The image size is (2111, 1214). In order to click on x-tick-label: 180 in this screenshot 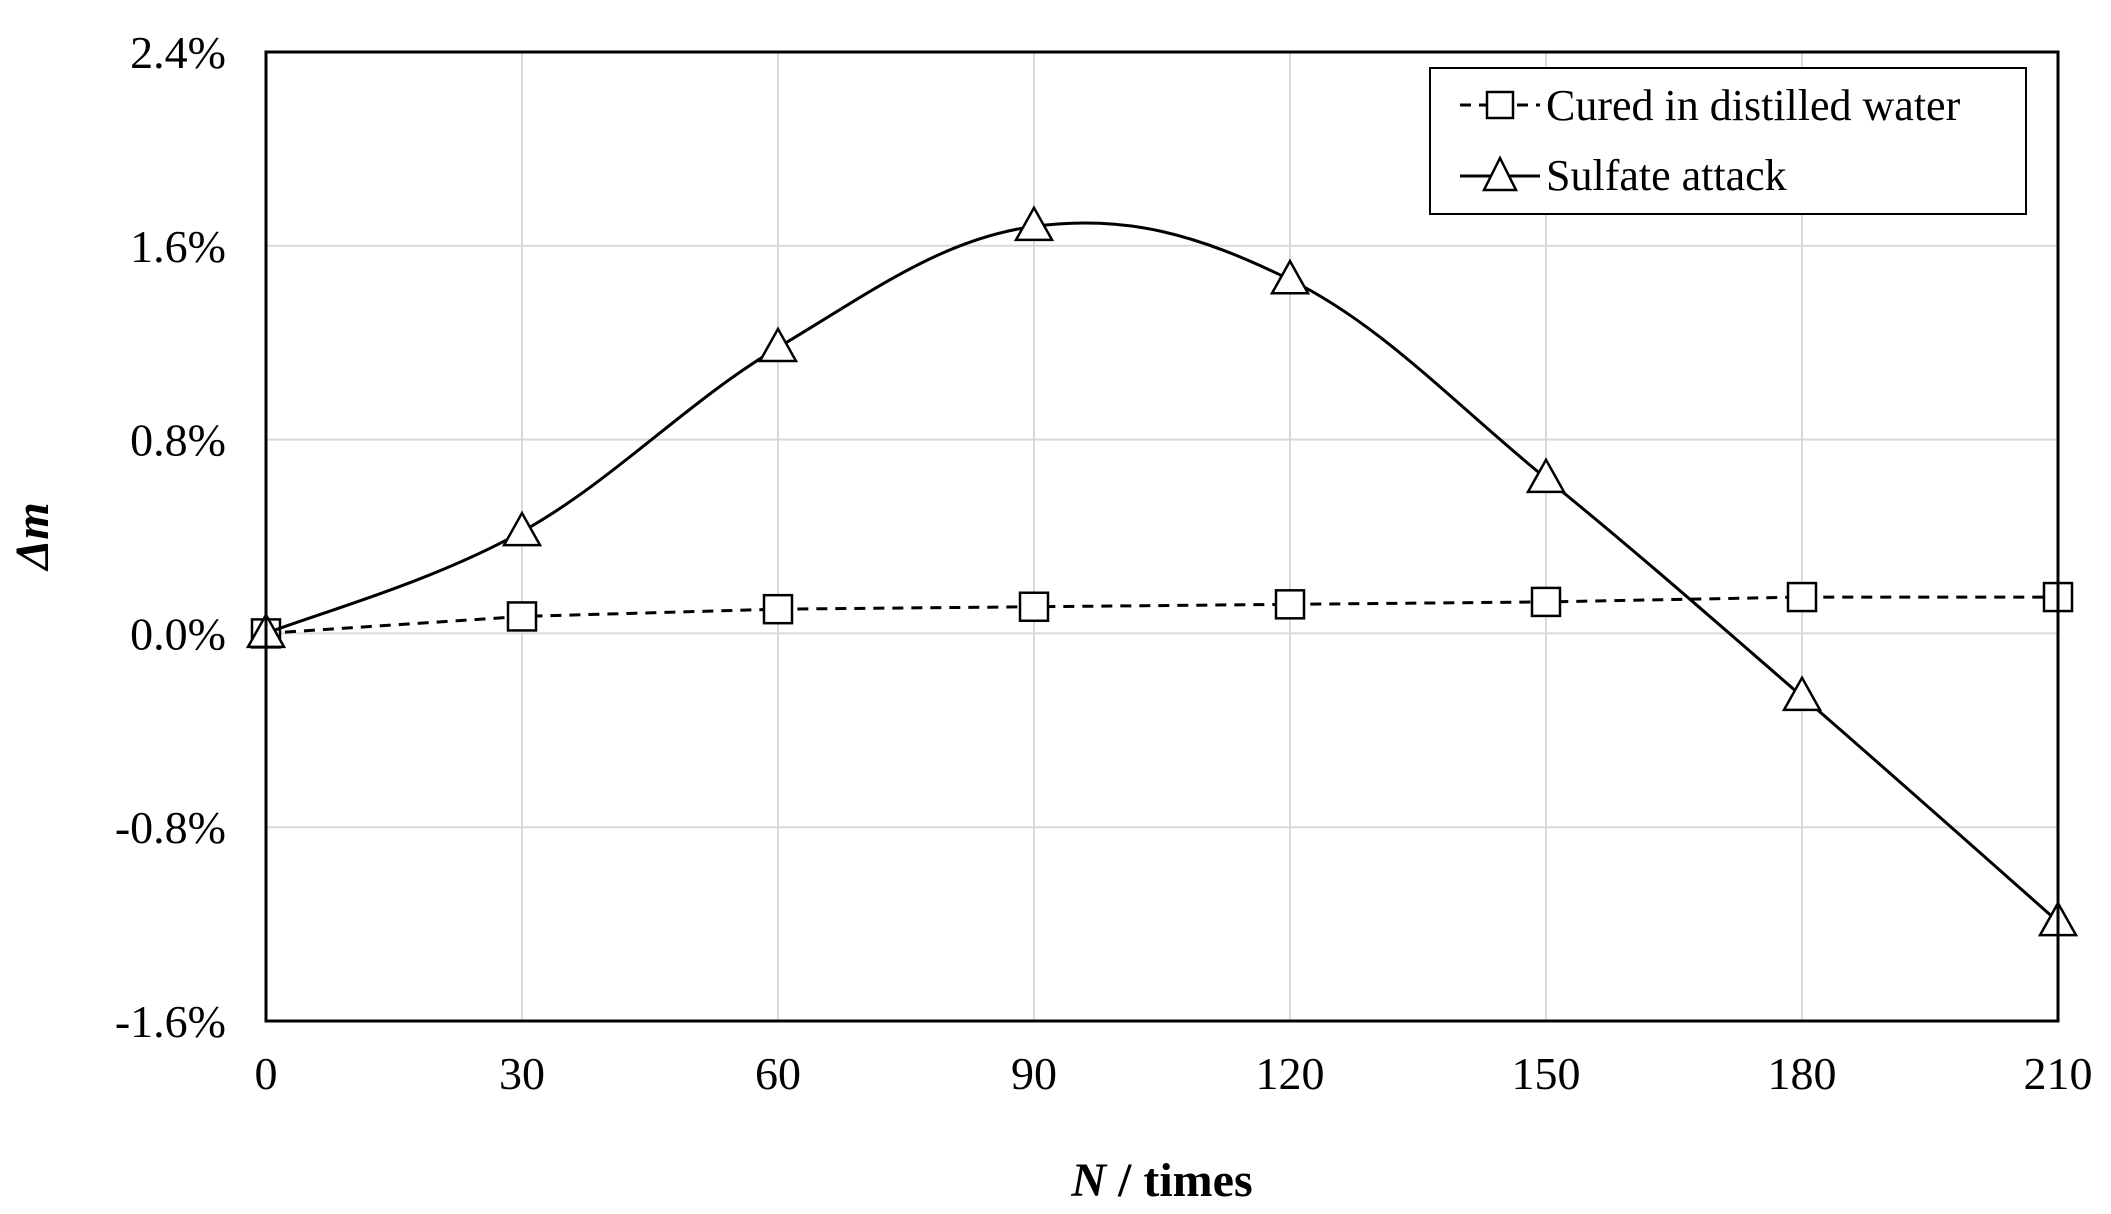, I will do `click(1802, 1073)`.